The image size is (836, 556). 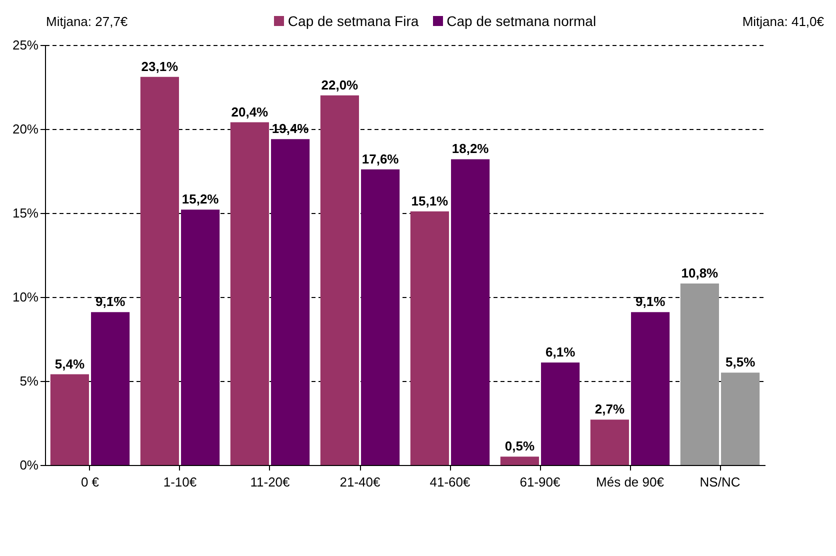 I want to click on data-label: 17,6%, so click(x=381, y=158).